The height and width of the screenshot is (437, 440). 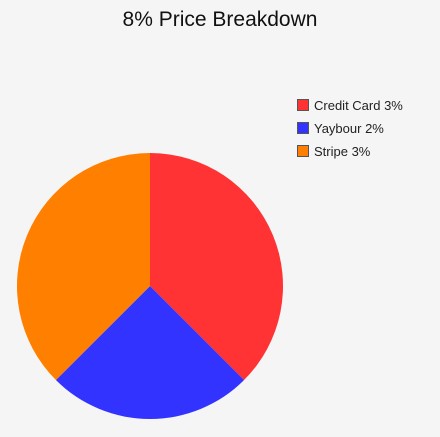 I want to click on legend-item-credit-card: Credit Card 3%, so click(x=350, y=105).